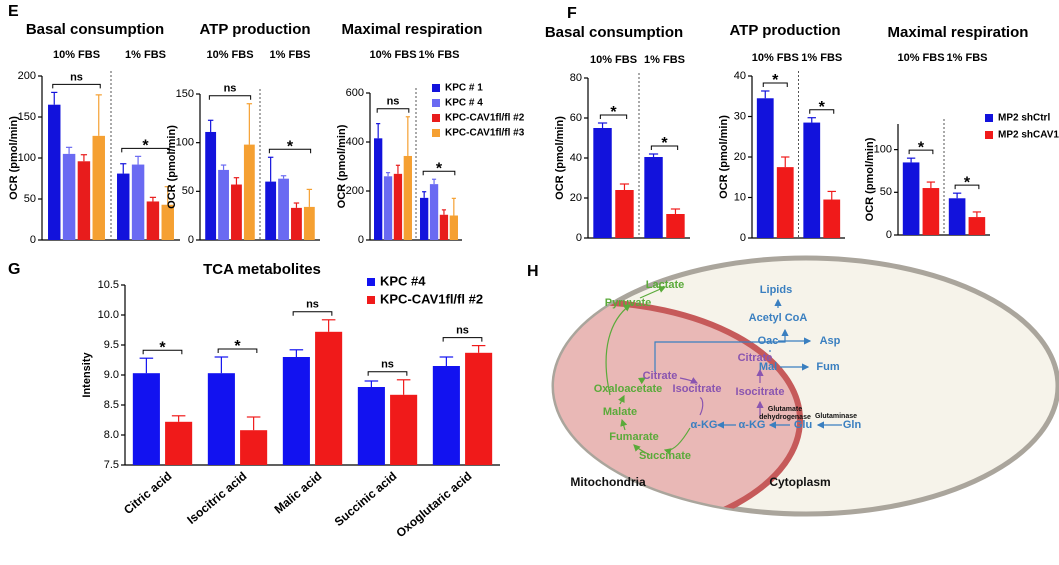 The image size is (1059, 565). I want to click on panel-label: H, so click(533, 271).